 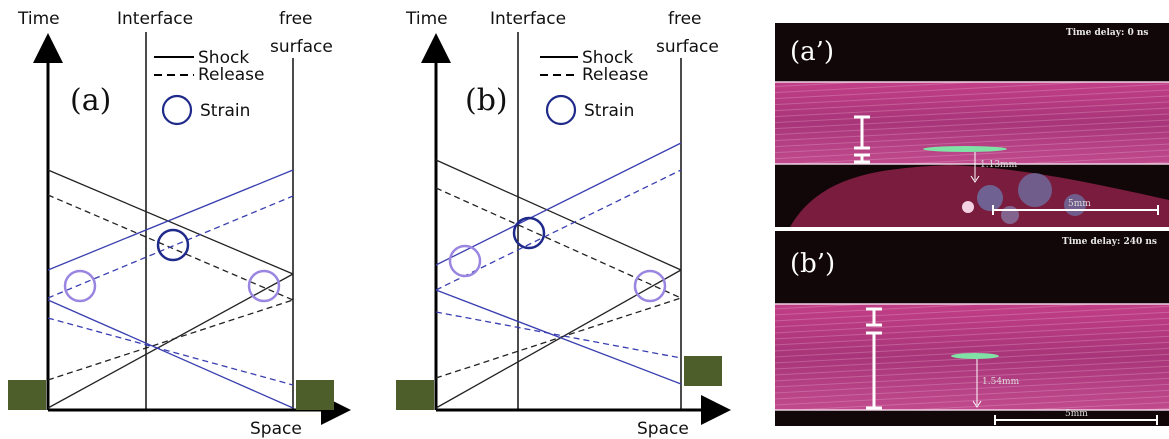 I want to click on measurement-label: 1.54mm, so click(x=1001, y=382).